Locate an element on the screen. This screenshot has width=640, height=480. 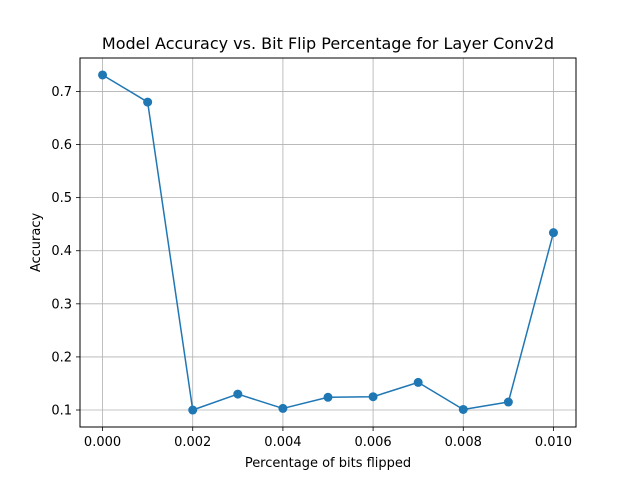
y-tick-label: 0.7 is located at coordinates (61, 92).